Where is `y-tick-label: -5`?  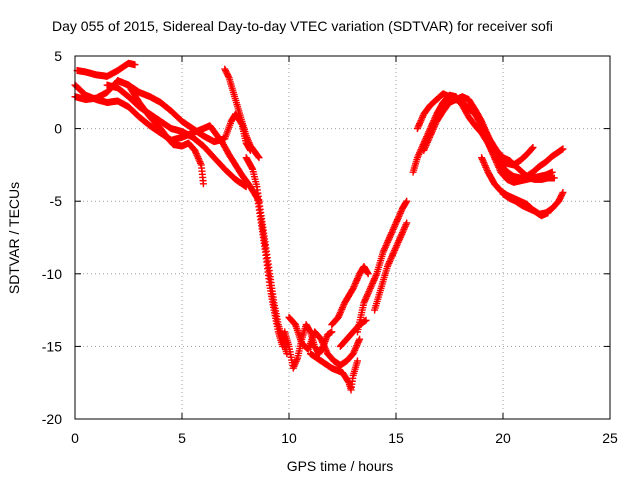 y-tick-label: -5 is located at coordinates (56, 201).